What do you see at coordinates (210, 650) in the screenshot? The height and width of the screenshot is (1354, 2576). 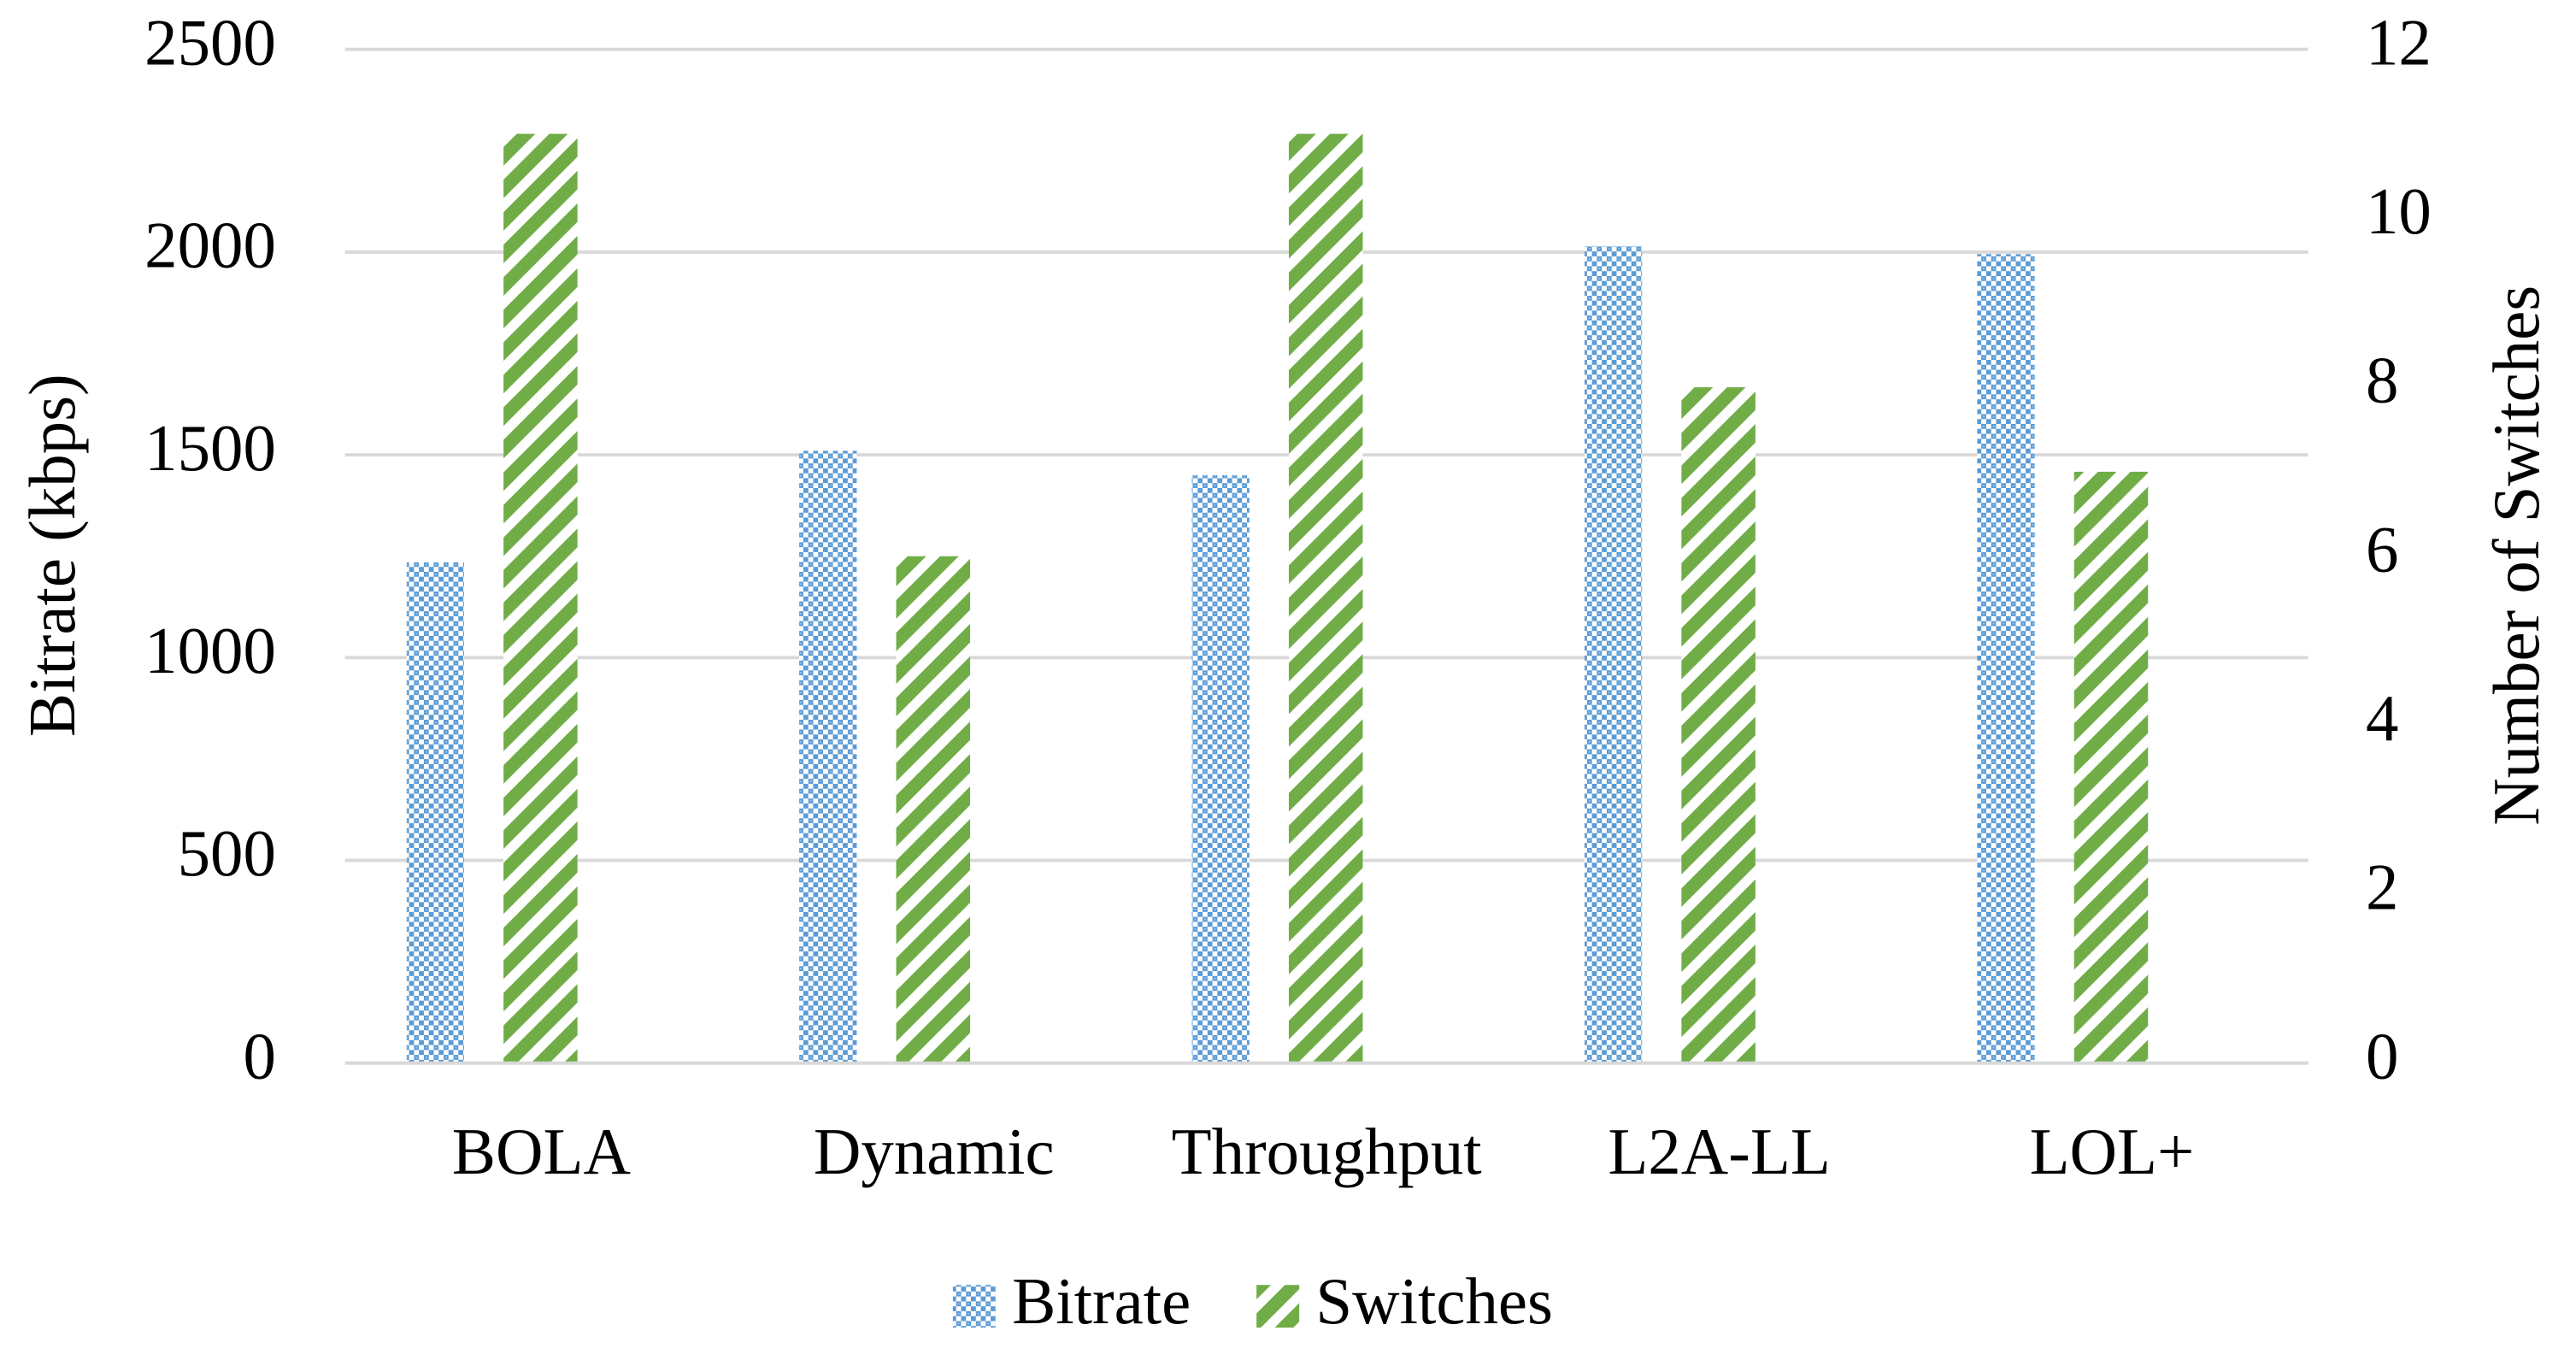 I see `y-tick-label: 1000` at bounding box center [210, 650].